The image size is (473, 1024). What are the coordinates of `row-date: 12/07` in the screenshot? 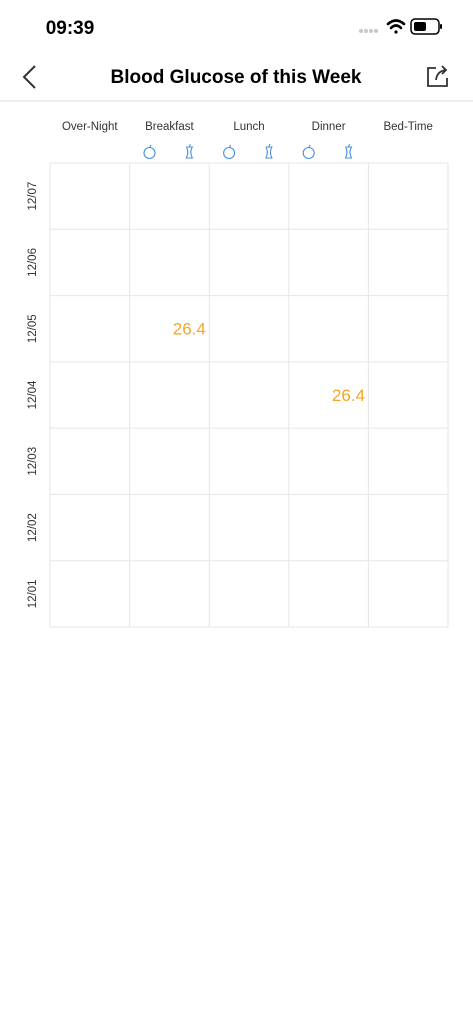 It's located at (33, 196).